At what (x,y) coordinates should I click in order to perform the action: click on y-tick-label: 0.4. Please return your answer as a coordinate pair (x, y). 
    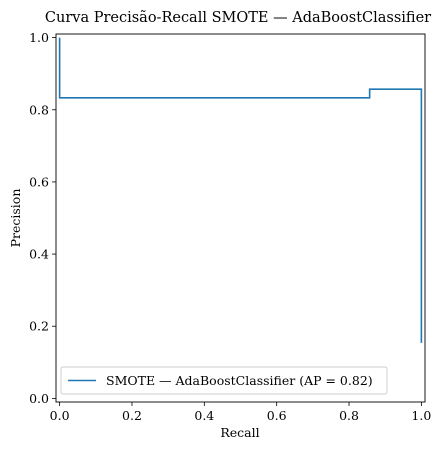
    Looking at the image, I should click on (39, 254).